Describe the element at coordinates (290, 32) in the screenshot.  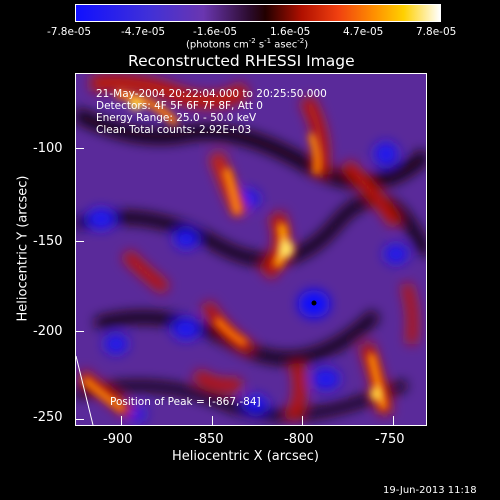
I see `colorbar-tick: 1.6e-05` at that location.